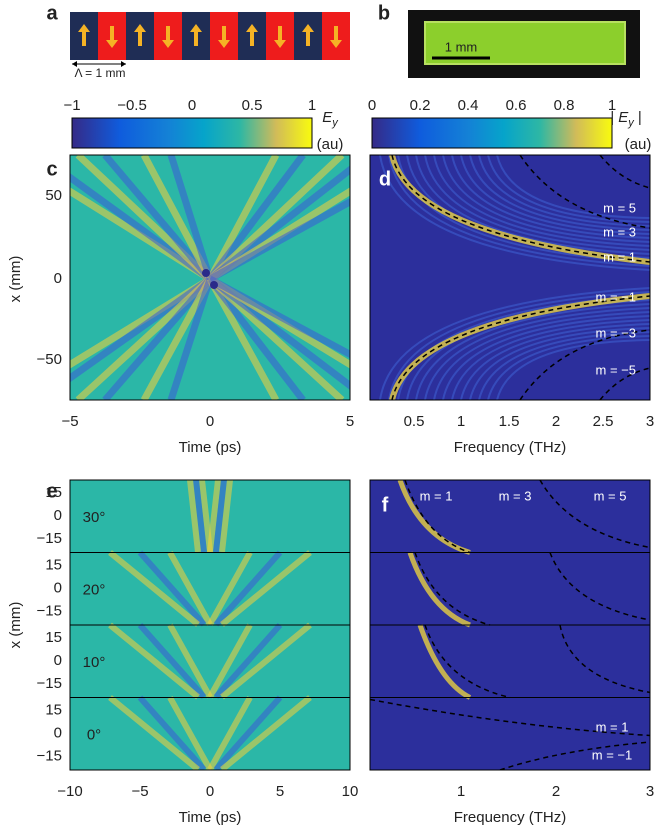 This screenshot has height=832, width=659. Describe the element at coordinates (619, 117) in the screenshot. I see `symbol: | E` at that location.